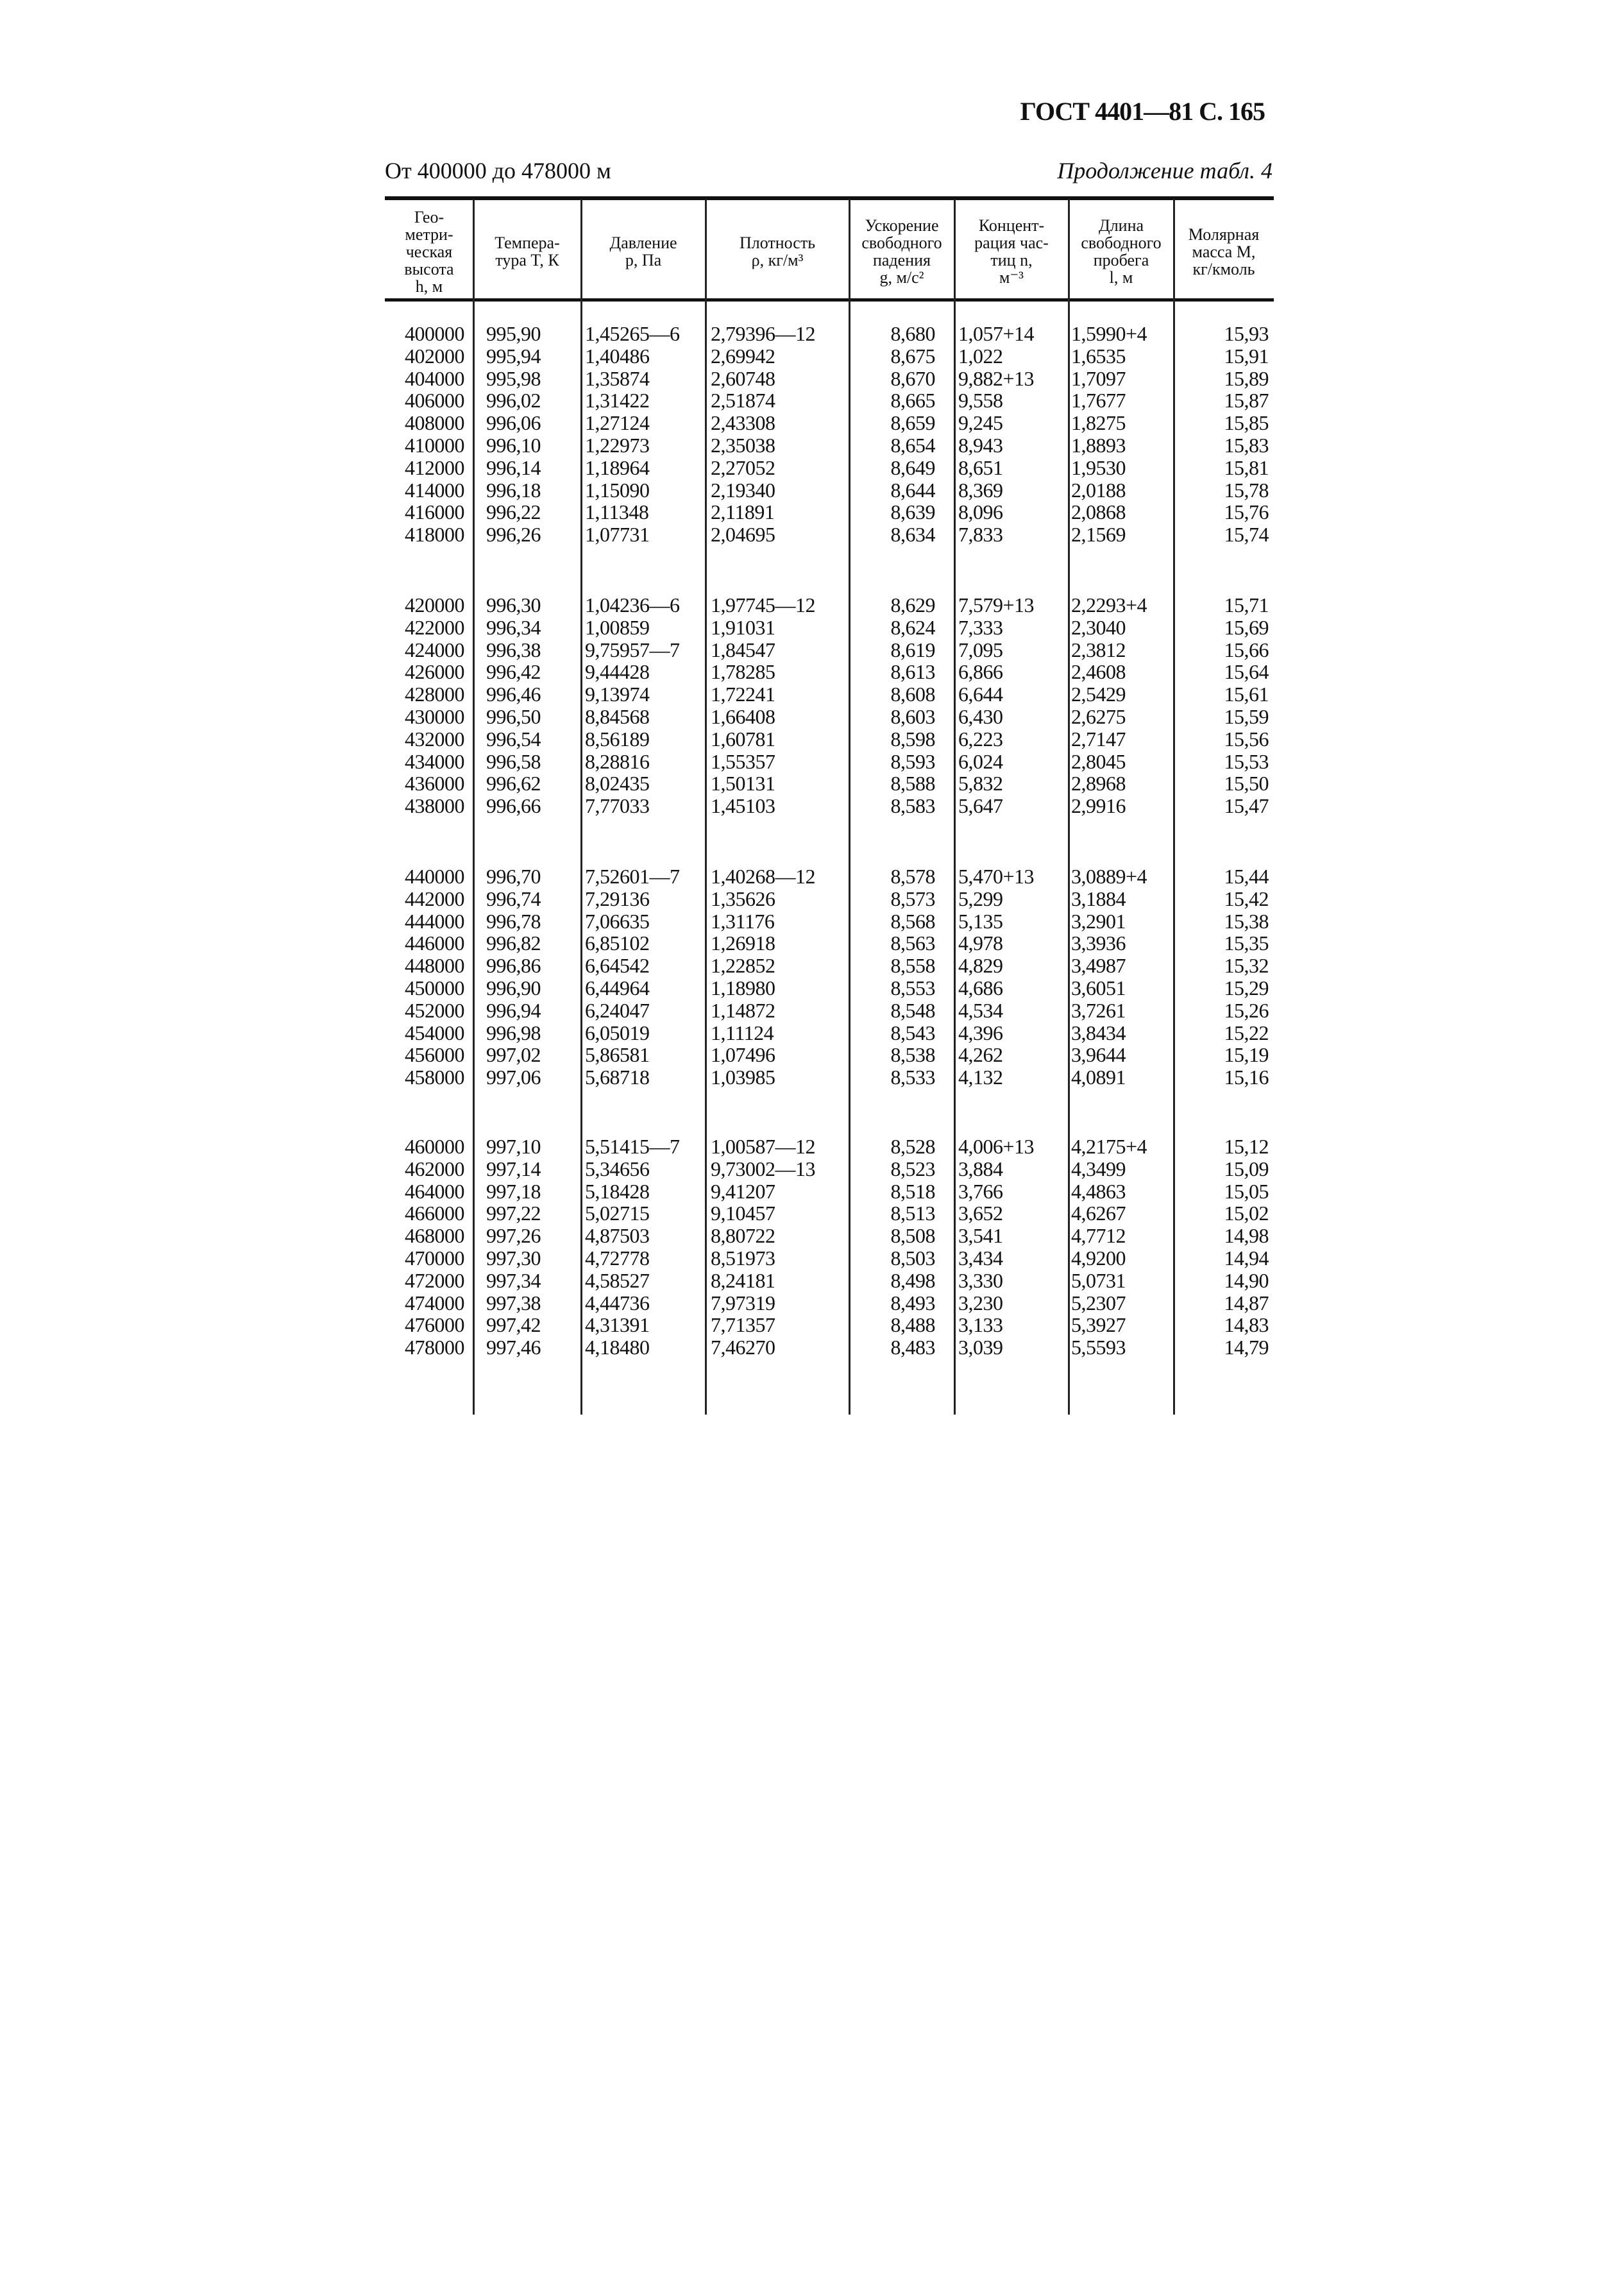  I want to click on table-cell: 8,598, so click(913, 739).